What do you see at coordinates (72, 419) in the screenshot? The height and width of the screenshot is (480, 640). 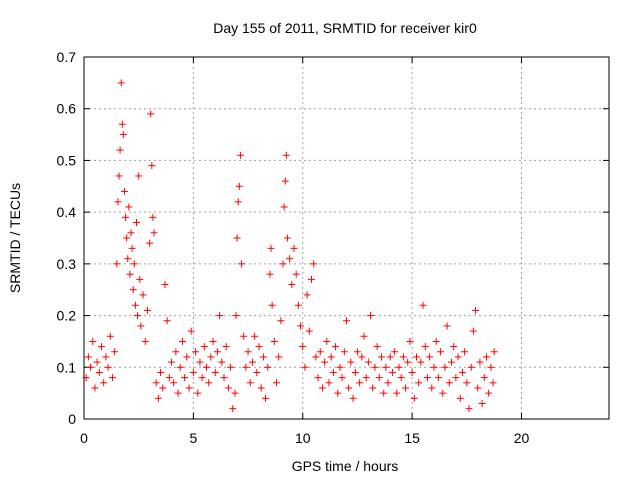 I see `y-tick-label: 0` at bounding box center [72, 419].